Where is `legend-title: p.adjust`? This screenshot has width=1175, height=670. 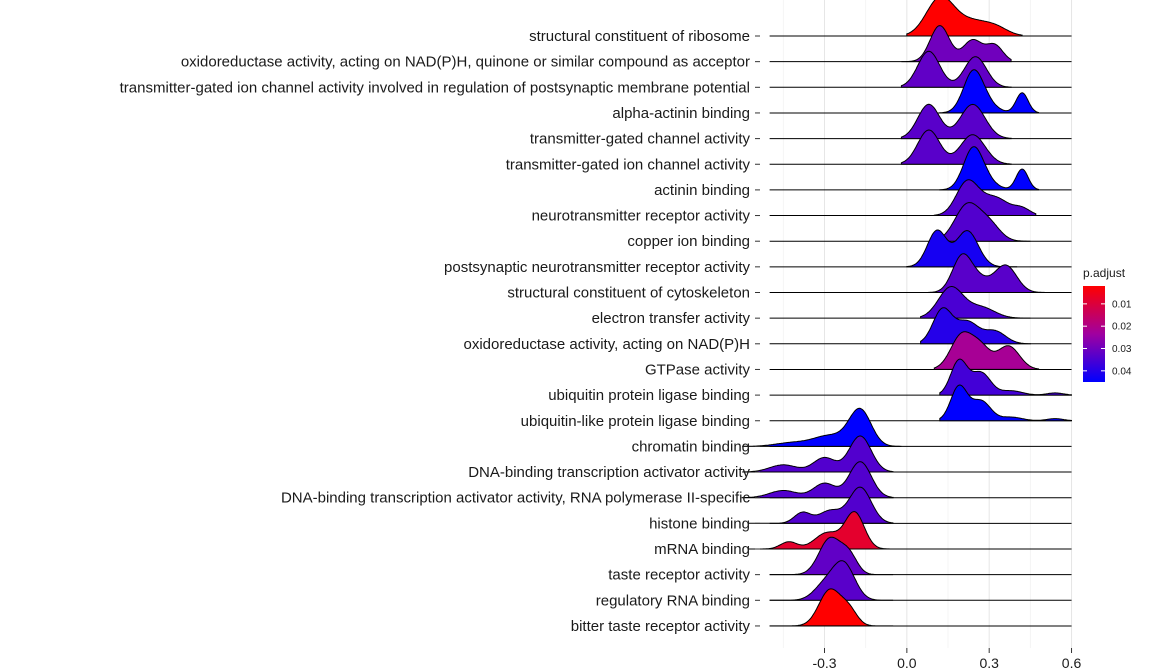
legend-title: p.adjust is located at coordinates (1104, 273).